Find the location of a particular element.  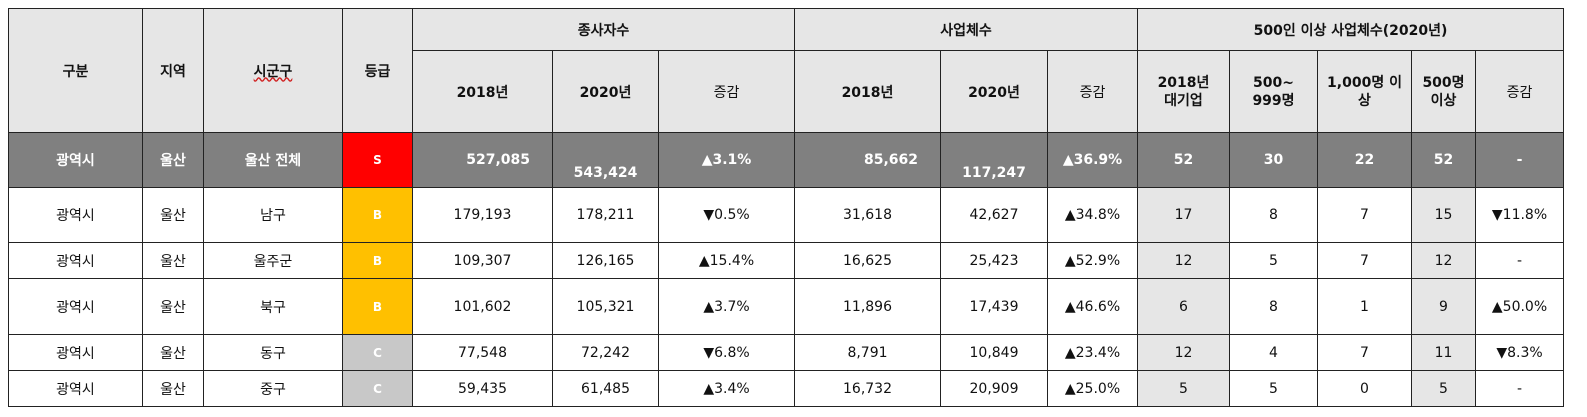

cell-emp-change: ▼6.8% is located at coordinates (726, 352).